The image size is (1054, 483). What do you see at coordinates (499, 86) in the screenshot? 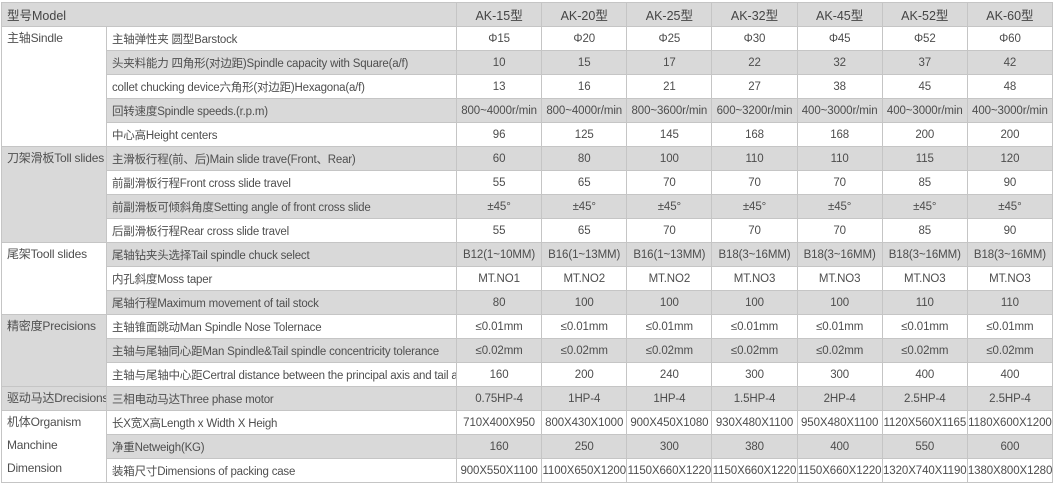
I see `value-cell: 13` at bounding box center [499, 86].